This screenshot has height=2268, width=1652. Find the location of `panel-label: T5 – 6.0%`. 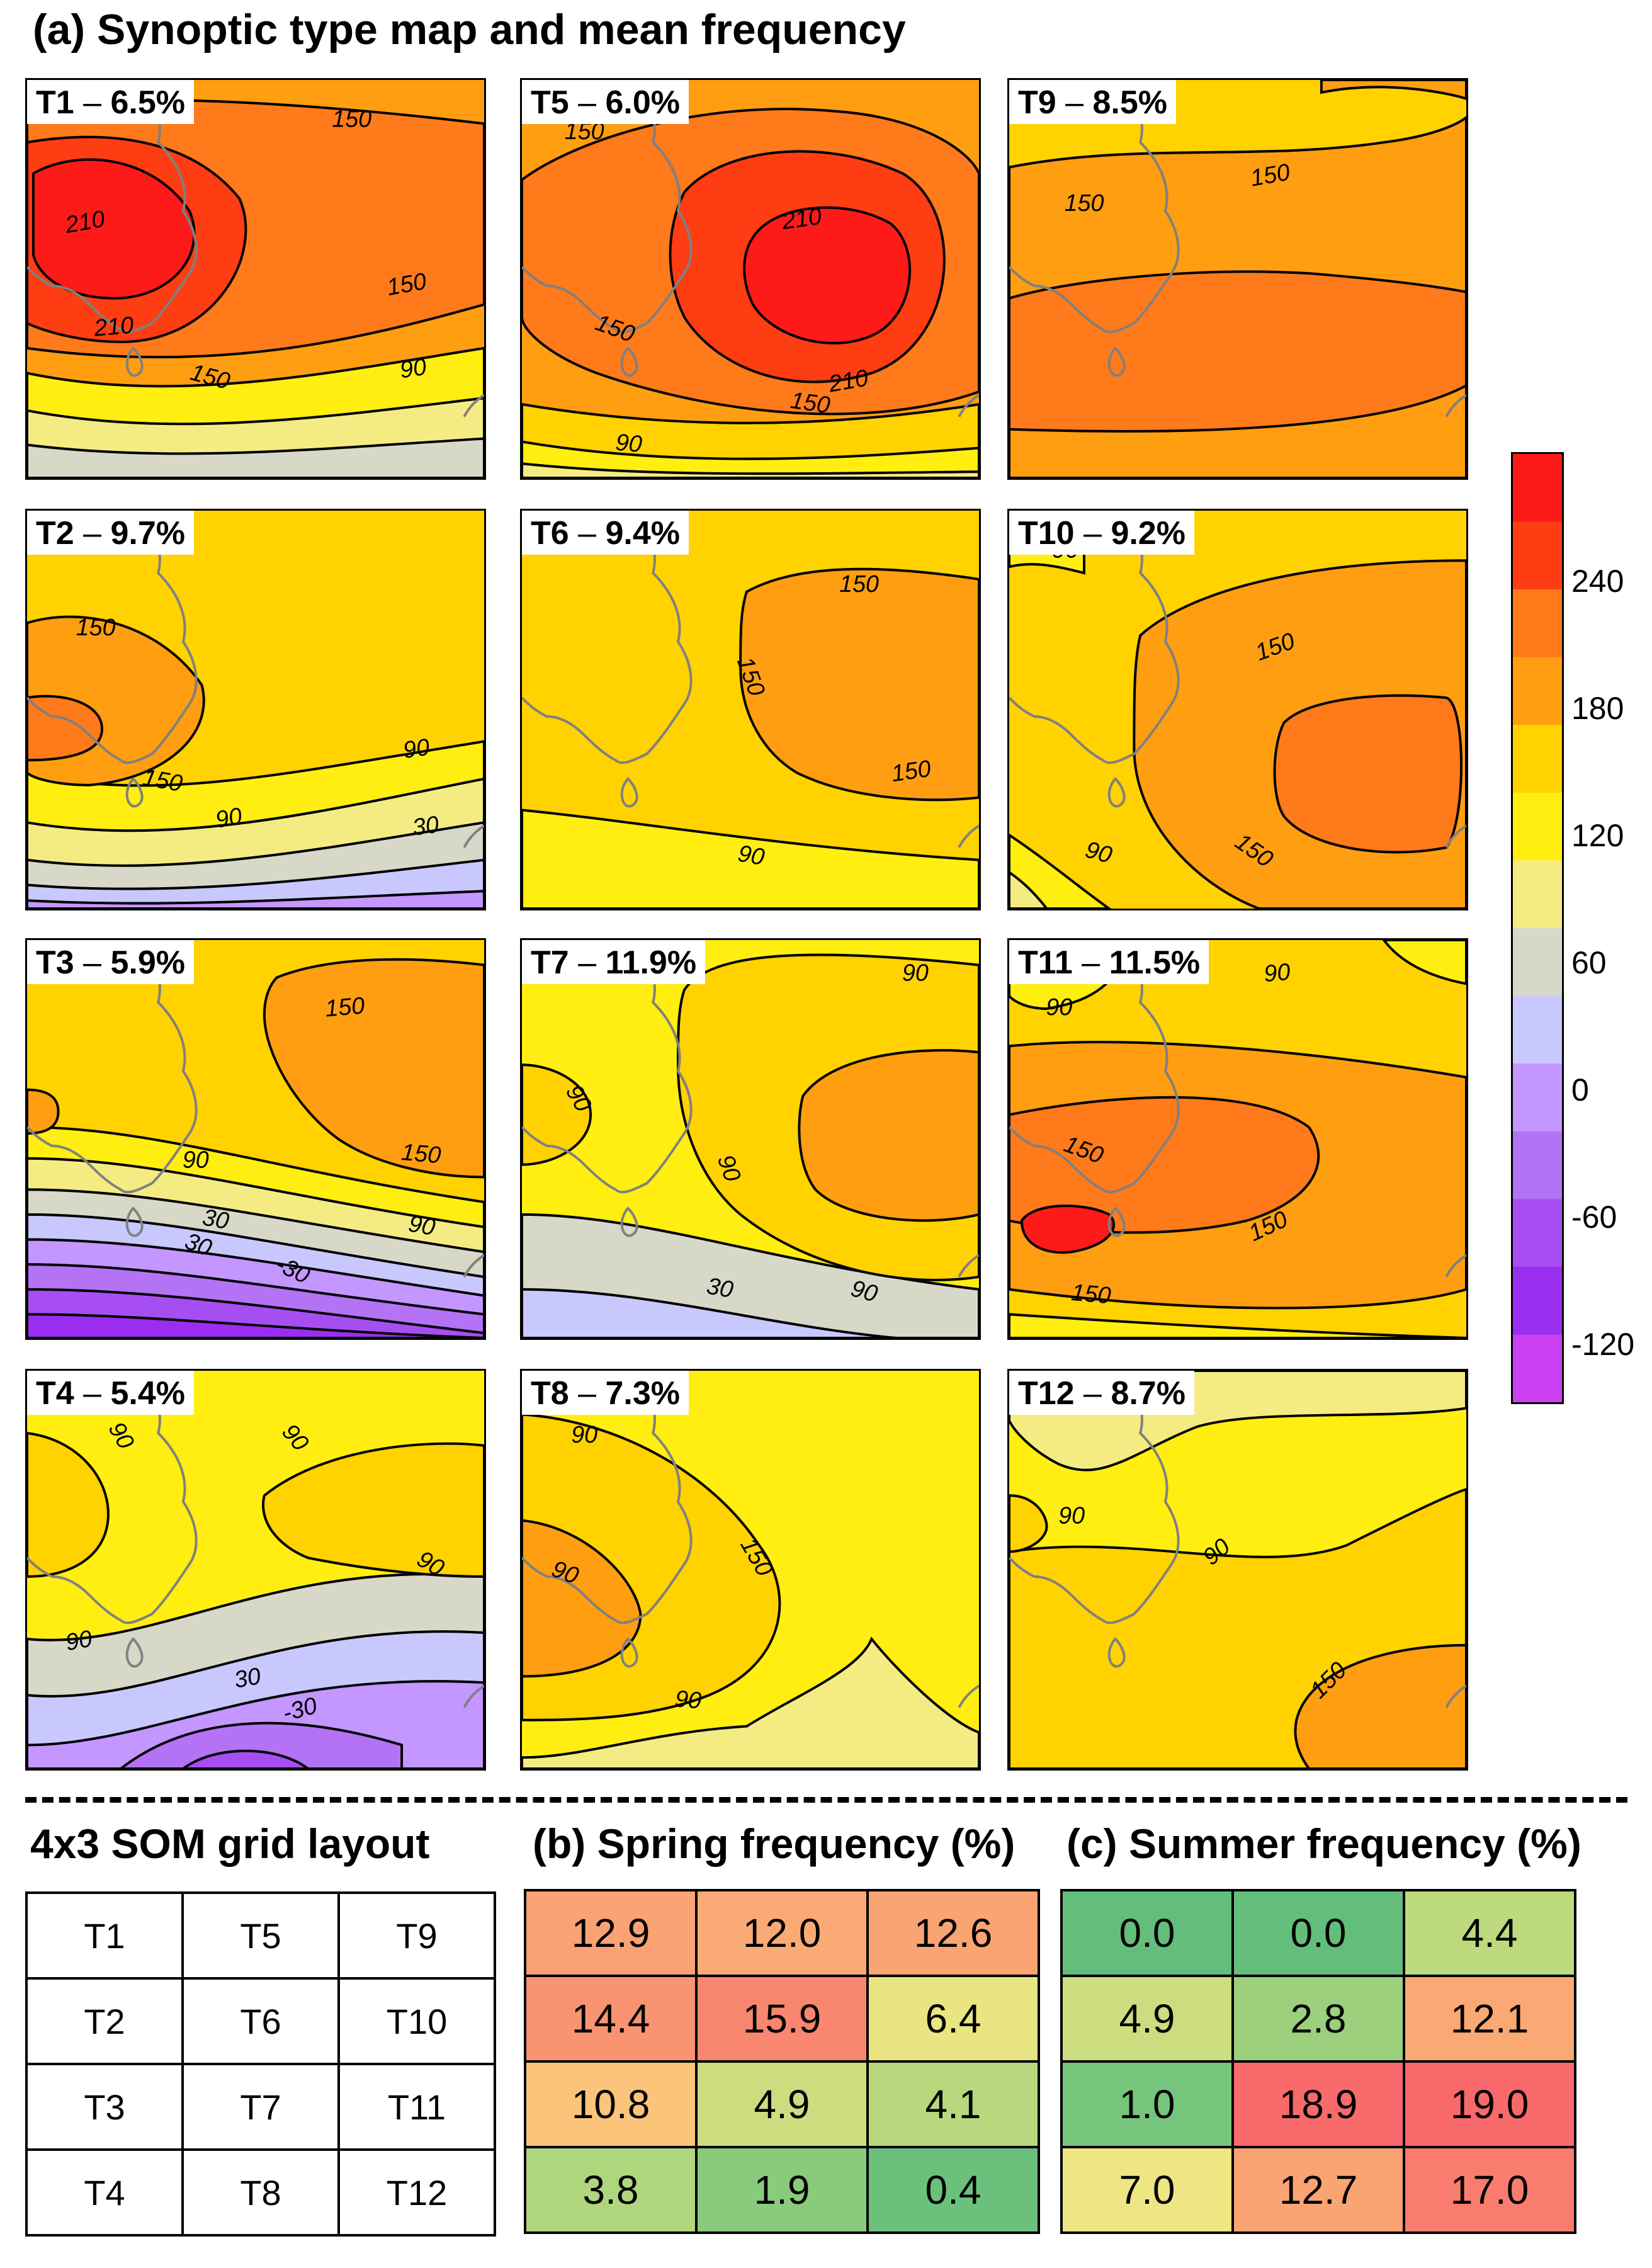

panel-label: T5 – 6.0% is located at coordinates (605, 102).